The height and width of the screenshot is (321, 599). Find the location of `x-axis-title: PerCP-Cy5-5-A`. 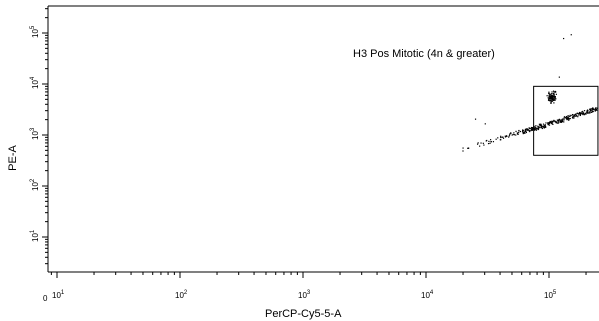

x-axis-title: PerCP-Cy5-5-A is located at coordinates (303, 314).